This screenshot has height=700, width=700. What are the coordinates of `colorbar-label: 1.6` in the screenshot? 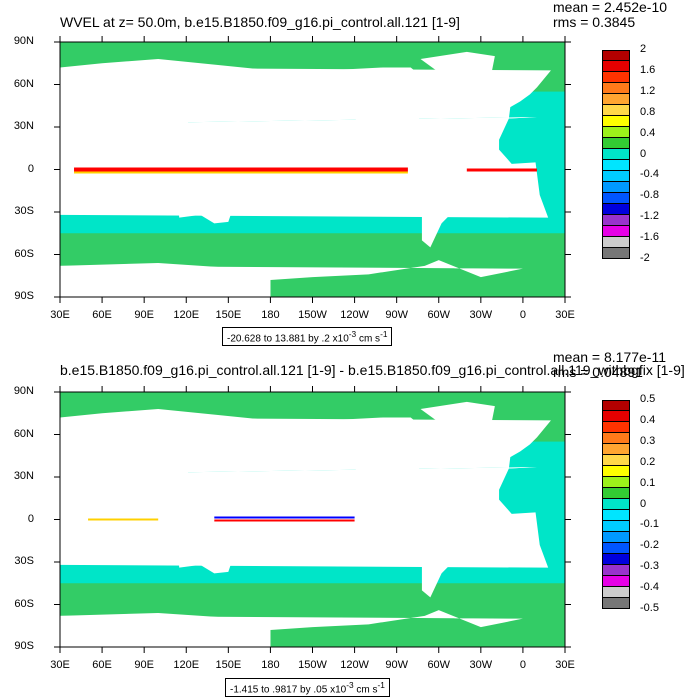 It's located at (648, 69).